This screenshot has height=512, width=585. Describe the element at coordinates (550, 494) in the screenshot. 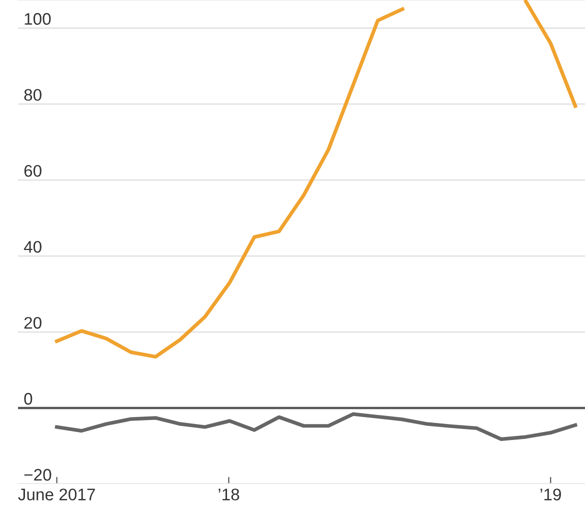

I see `x-tick-label: ’19` at that location.